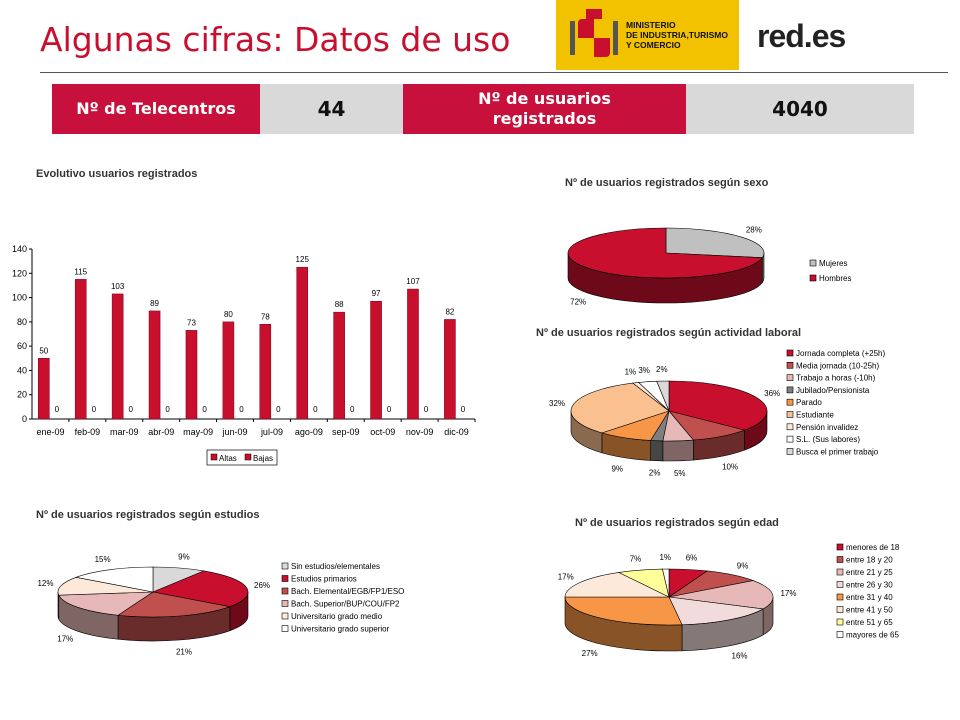  Describe the element at coordinates (594, 33) in the screenshot. I see `coat-of-arms-icon` at that location.